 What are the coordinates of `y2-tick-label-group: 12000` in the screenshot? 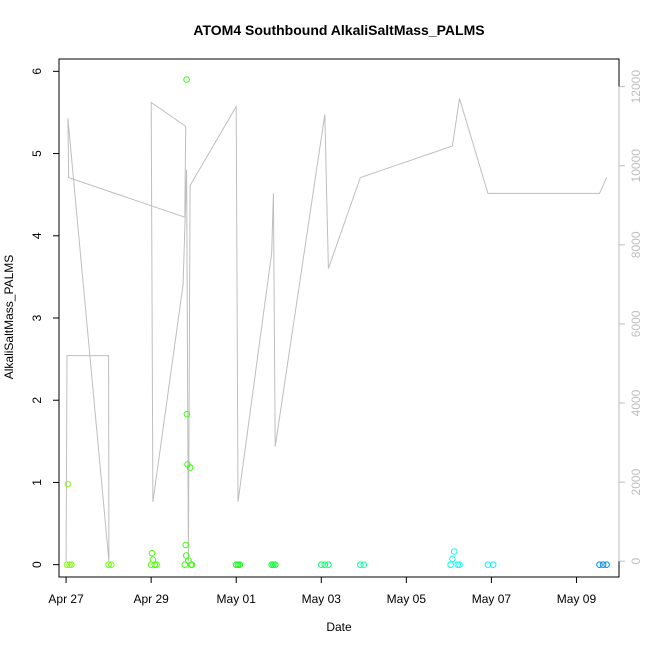 It's located at (636, 87).